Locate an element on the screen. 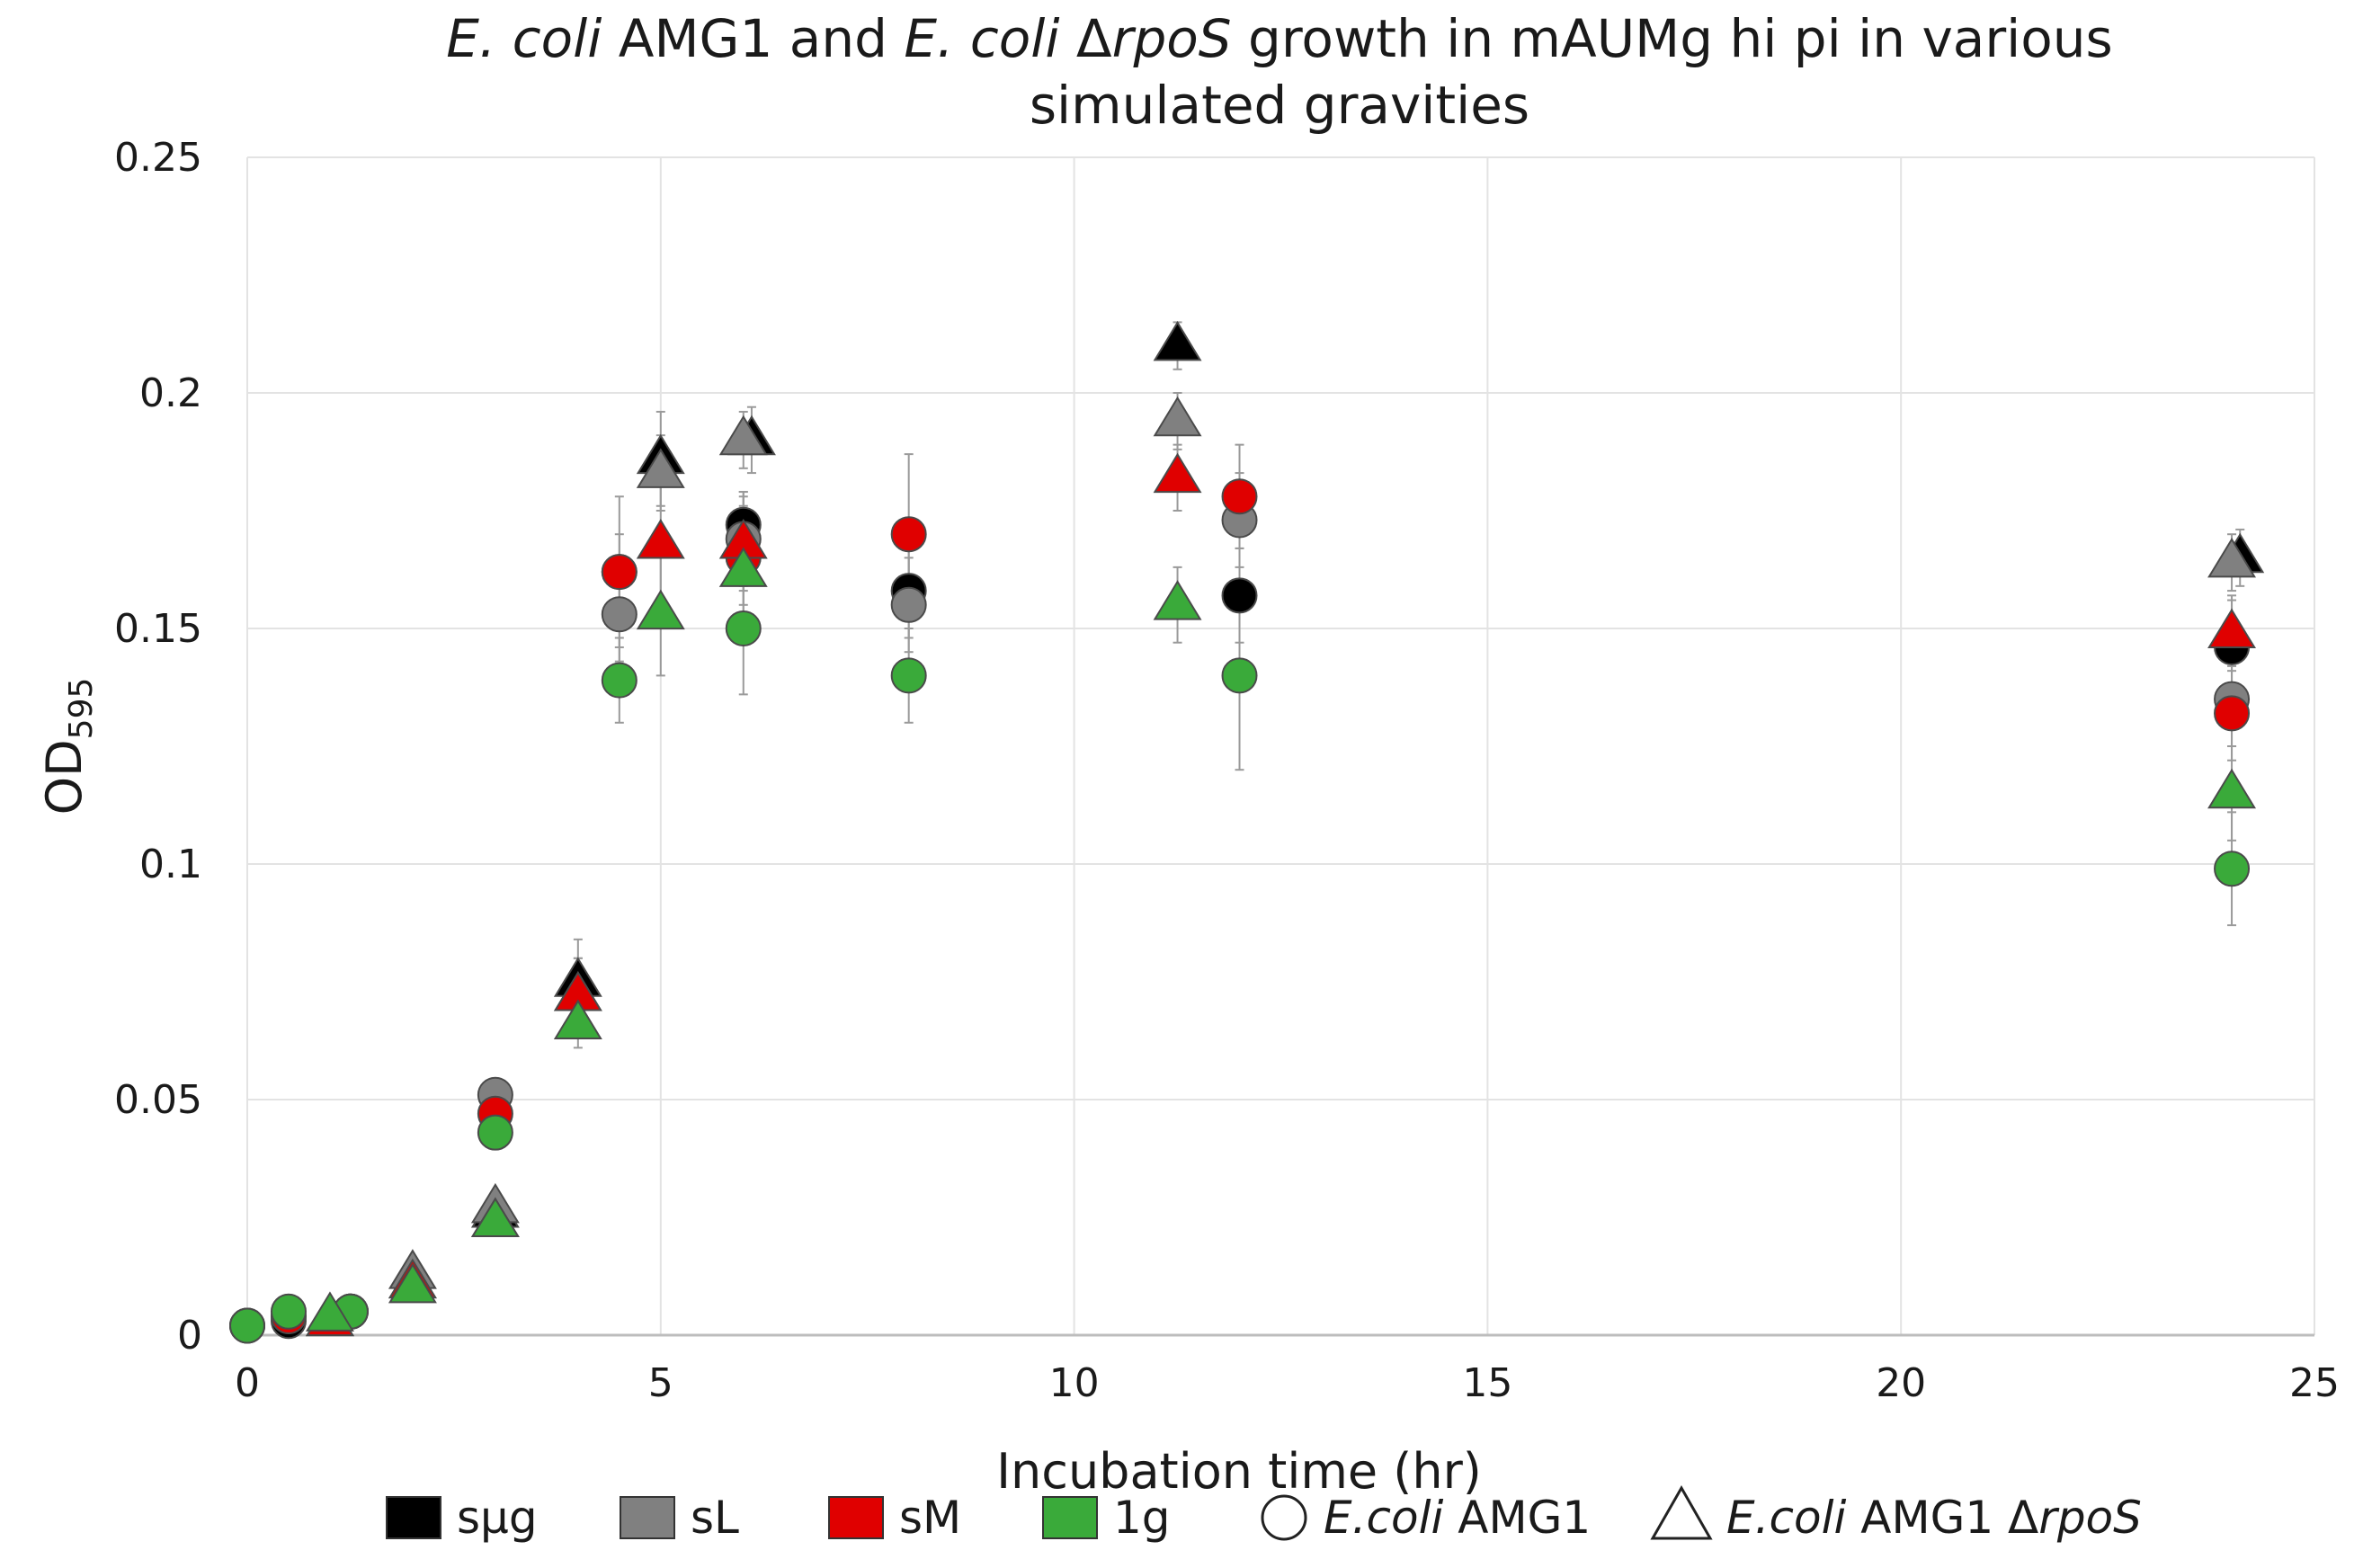 The width and height of the screenshot is (2363, 1568). x-tick-label: 10 is located at coordinates (1075, 1383).